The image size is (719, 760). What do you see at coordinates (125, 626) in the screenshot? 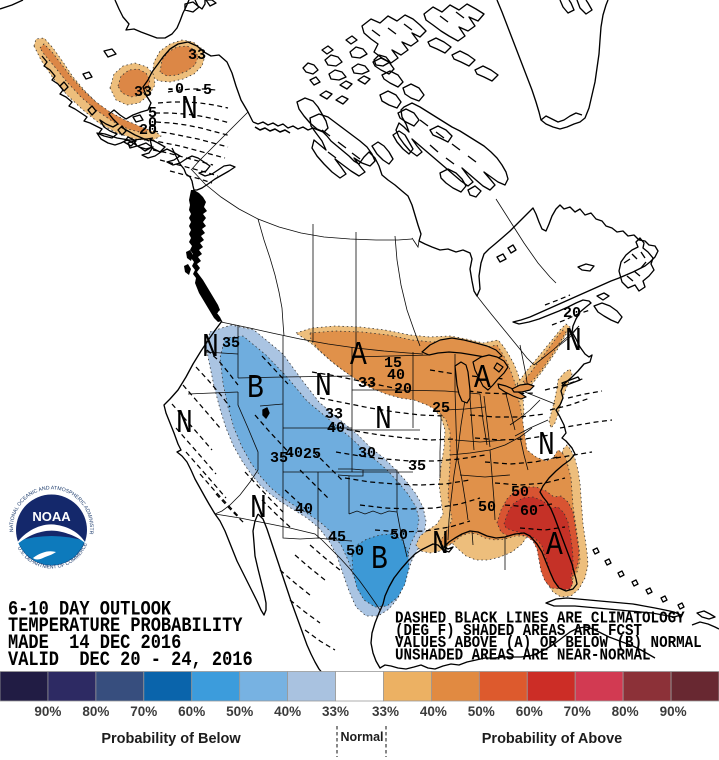
I see `svg-text: TEMPERATURE PROBABILITY` at bounding box center [125, 626].